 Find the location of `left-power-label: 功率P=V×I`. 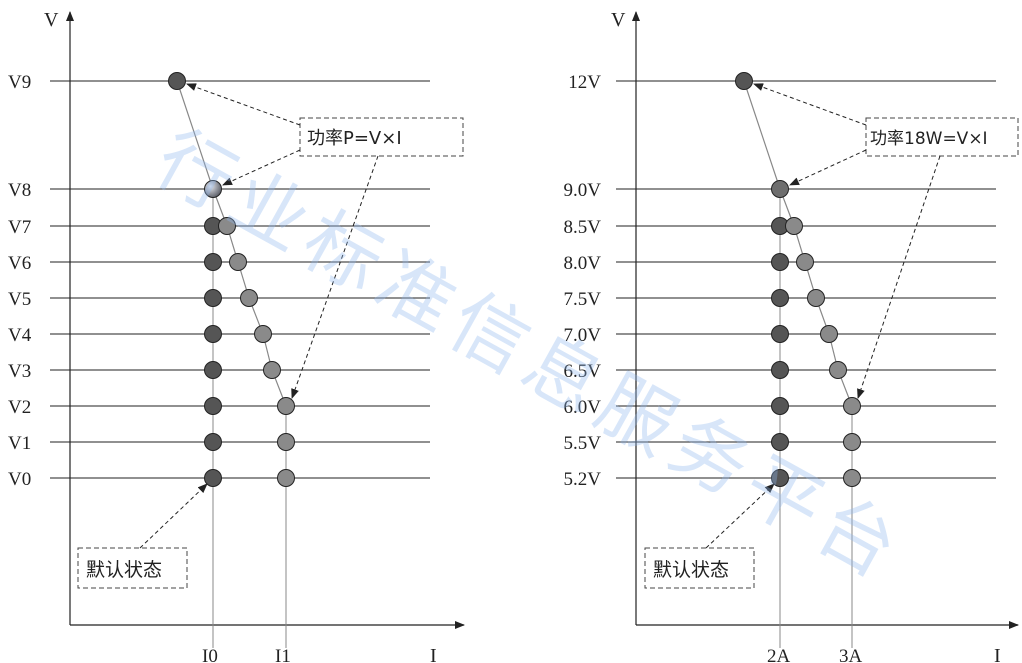

left-power-label: 功率P=V×I is located at coordinates (354, 138).